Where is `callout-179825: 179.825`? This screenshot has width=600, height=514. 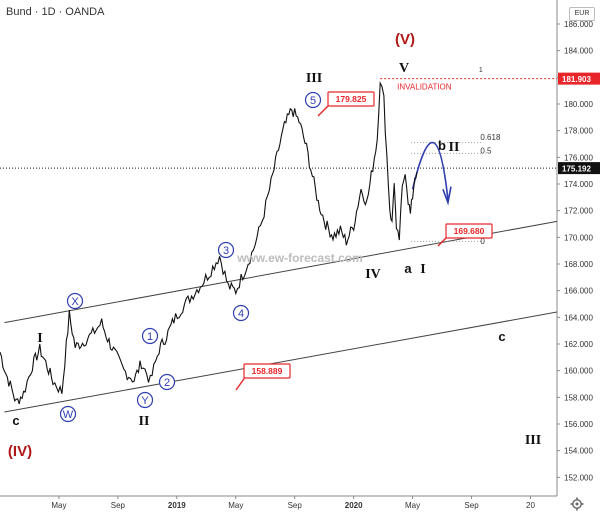
callout-179825: 179.825 is located at coordinates (351, 99).